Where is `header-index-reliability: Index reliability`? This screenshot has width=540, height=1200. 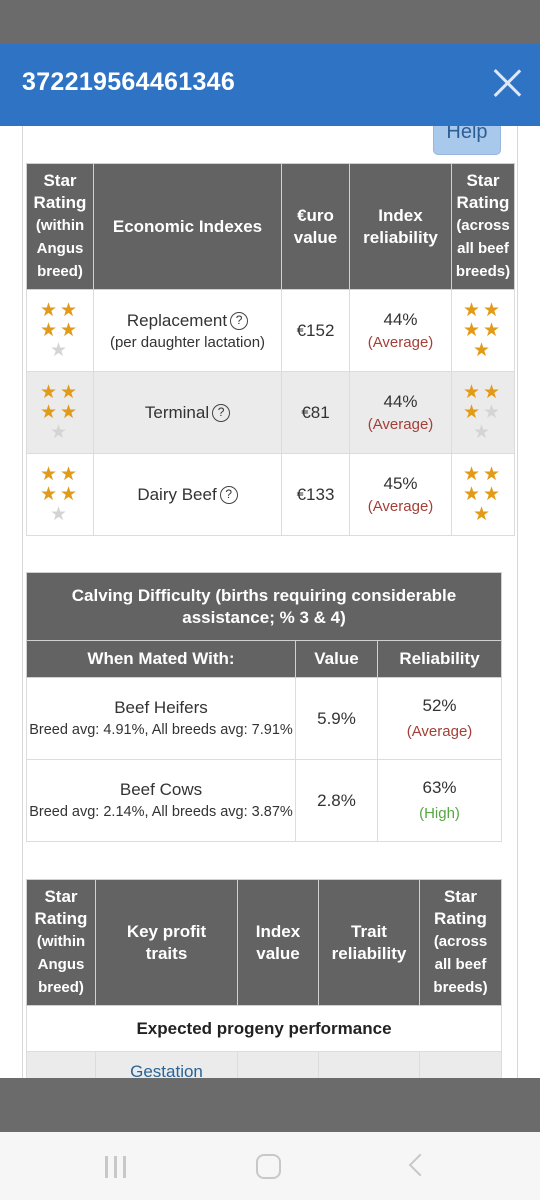 header-index-reliability: Index reliability is located at coordinates (400, 226).